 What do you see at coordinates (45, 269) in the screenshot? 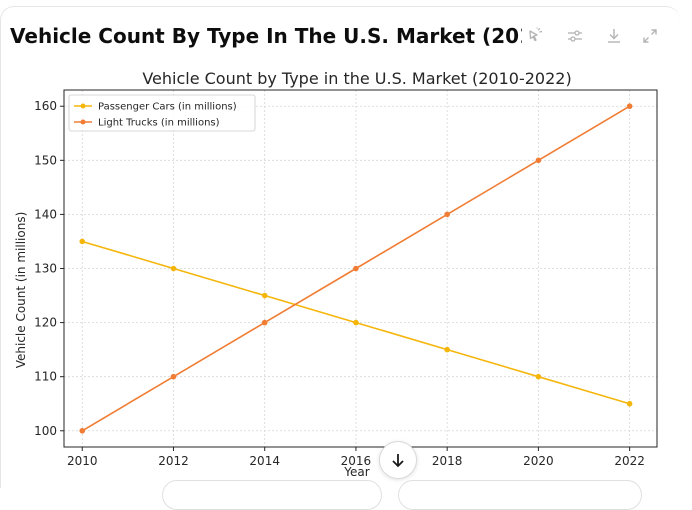
I see `y-tick-label: 130` at bounding box center [45, 269].